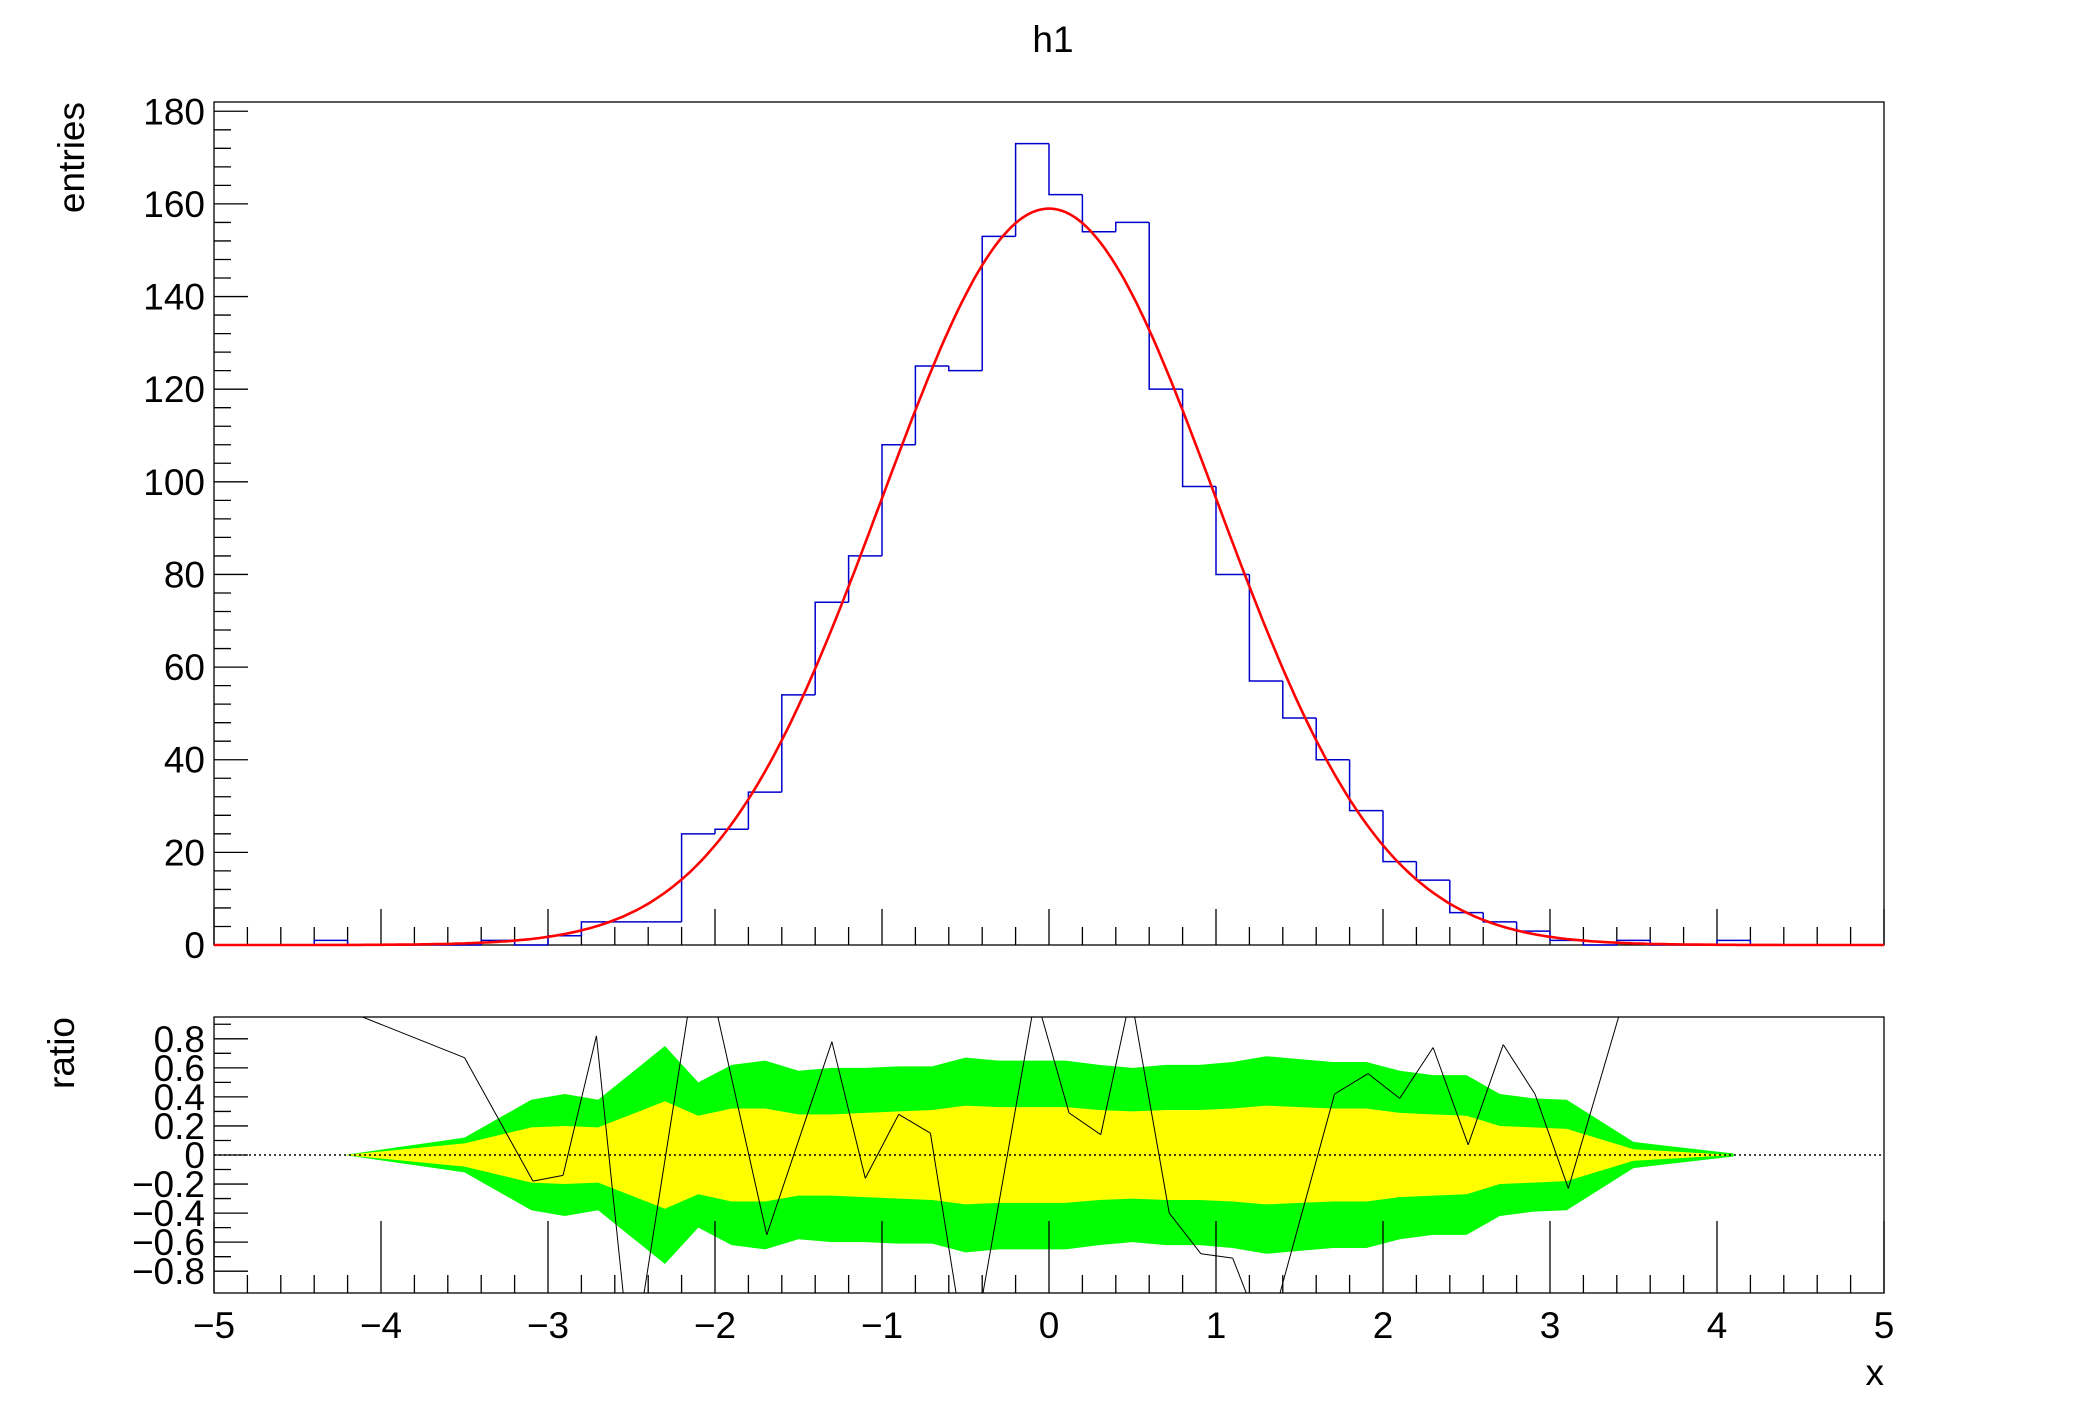 Image resolution: width=2088 pixels, height=1416 pixels. Describe the element at coordinates (548, 1325) in the screenshot. I see `x-tick-label: −3` at that location.